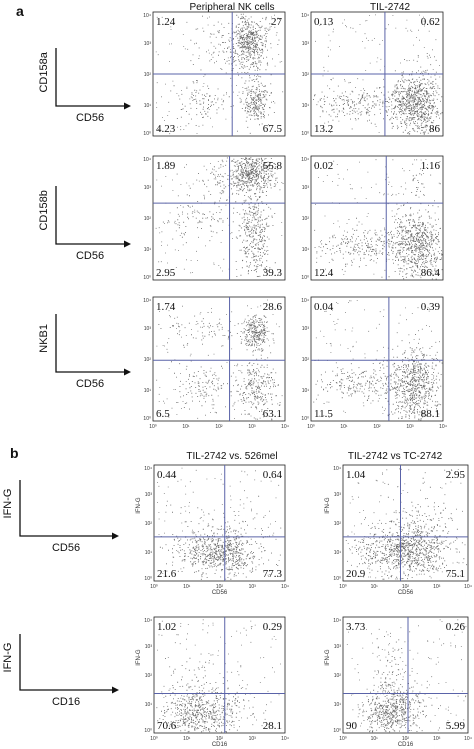 This screenshot has width=474, height=749. Describe the element at coordinates (166, 627) in the screenshot. I see `quadrant-value-upper-left: 1.02` at that location.